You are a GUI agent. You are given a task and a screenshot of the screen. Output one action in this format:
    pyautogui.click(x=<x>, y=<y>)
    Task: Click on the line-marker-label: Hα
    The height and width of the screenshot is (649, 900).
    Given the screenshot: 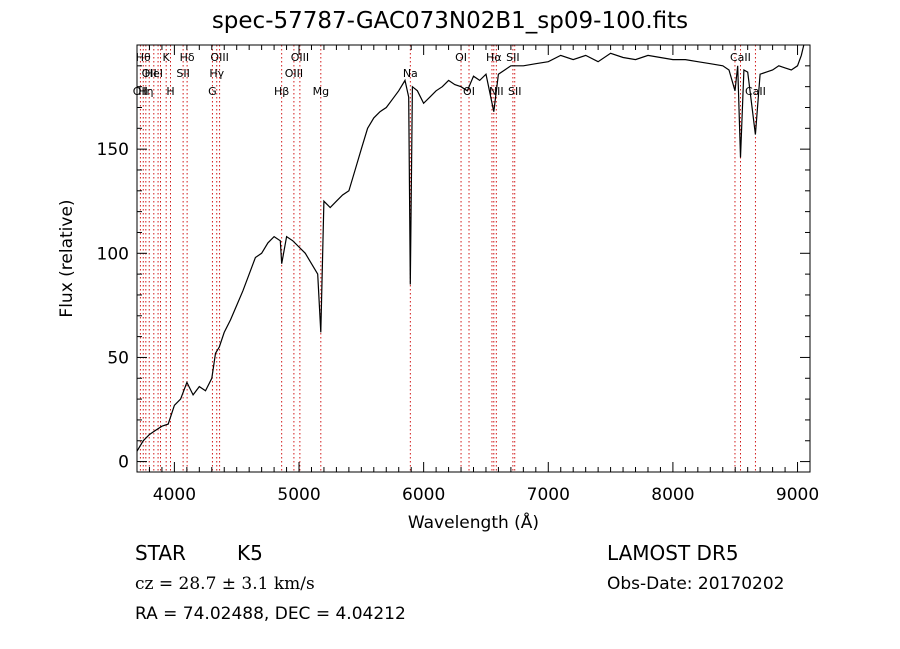 What is the action you would take?
    pyautogui.click(x=494, y=57)
    